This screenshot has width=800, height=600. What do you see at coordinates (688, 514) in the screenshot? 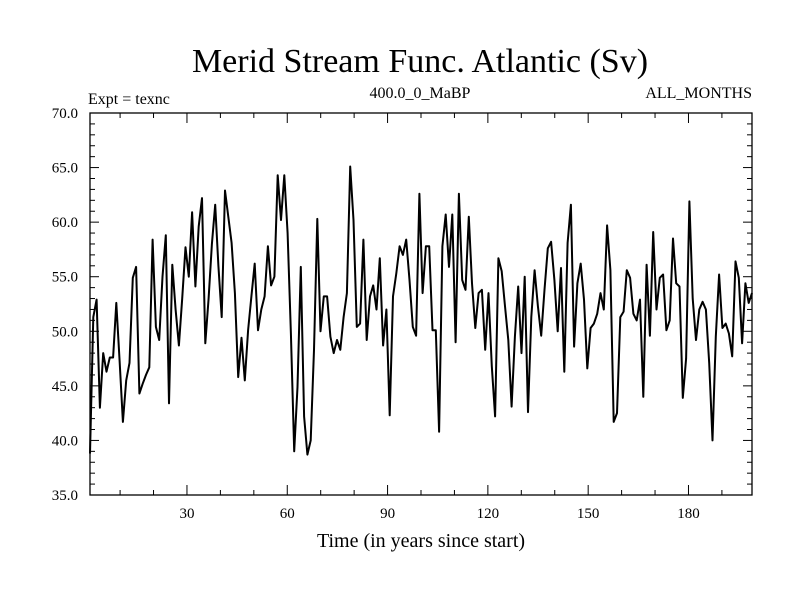
I see `x-tick-label: 180` at bounding box center [688, 514].